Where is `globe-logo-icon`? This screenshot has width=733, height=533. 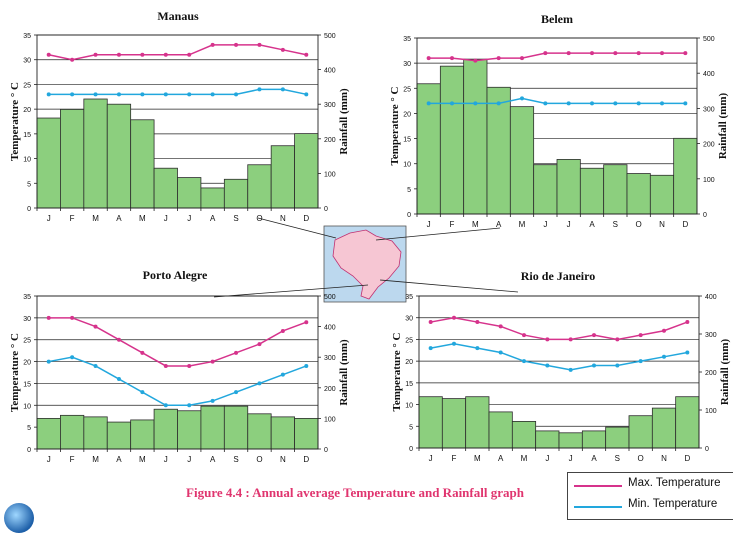 globe-logo-icon is located at coordinates (19, 518).